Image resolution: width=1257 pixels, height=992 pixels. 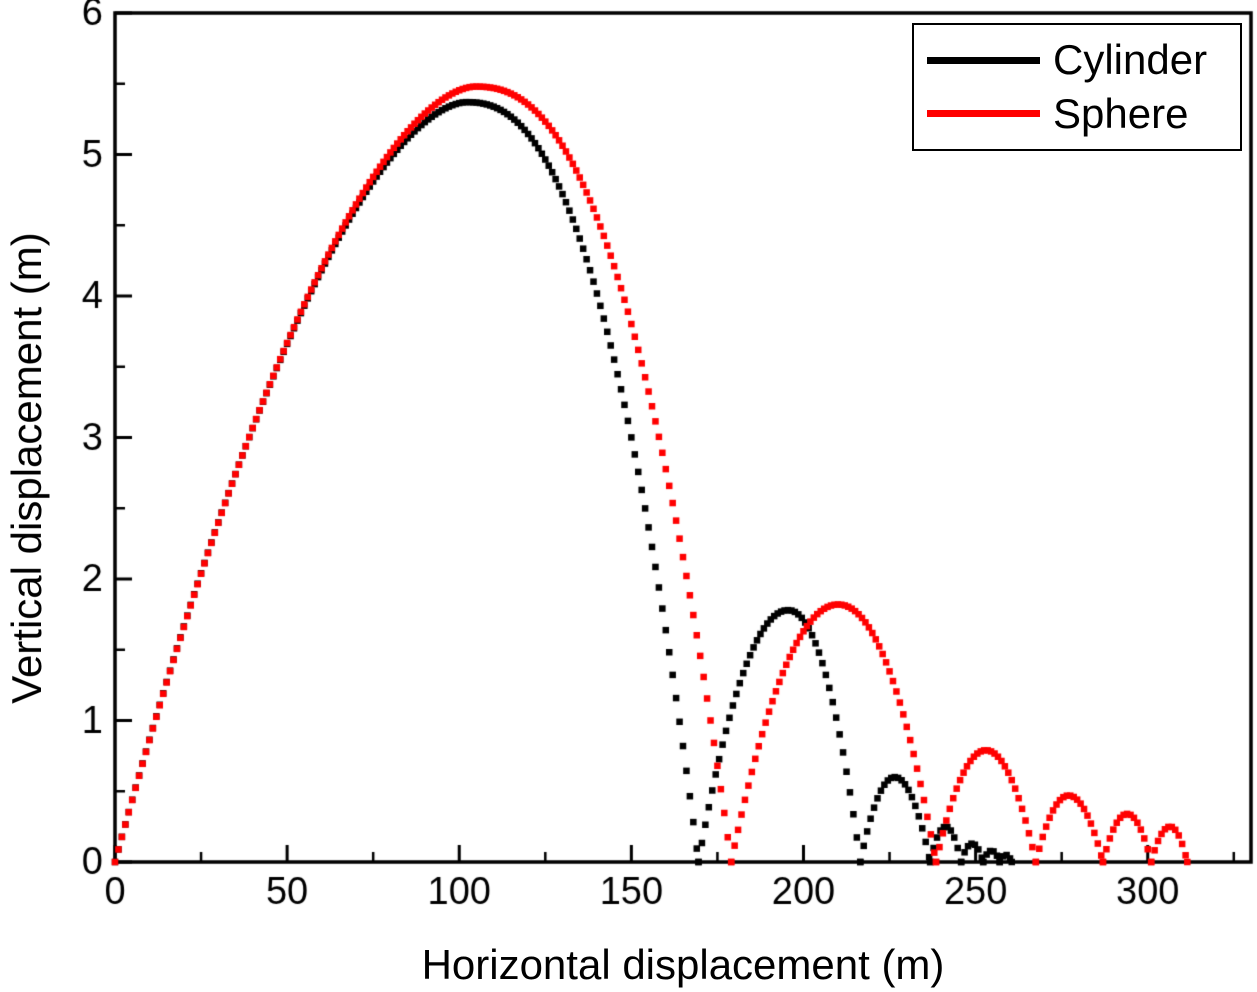 I want to click on x-axis-title: Horizontal displacement (m), so click(x=683, y=964).